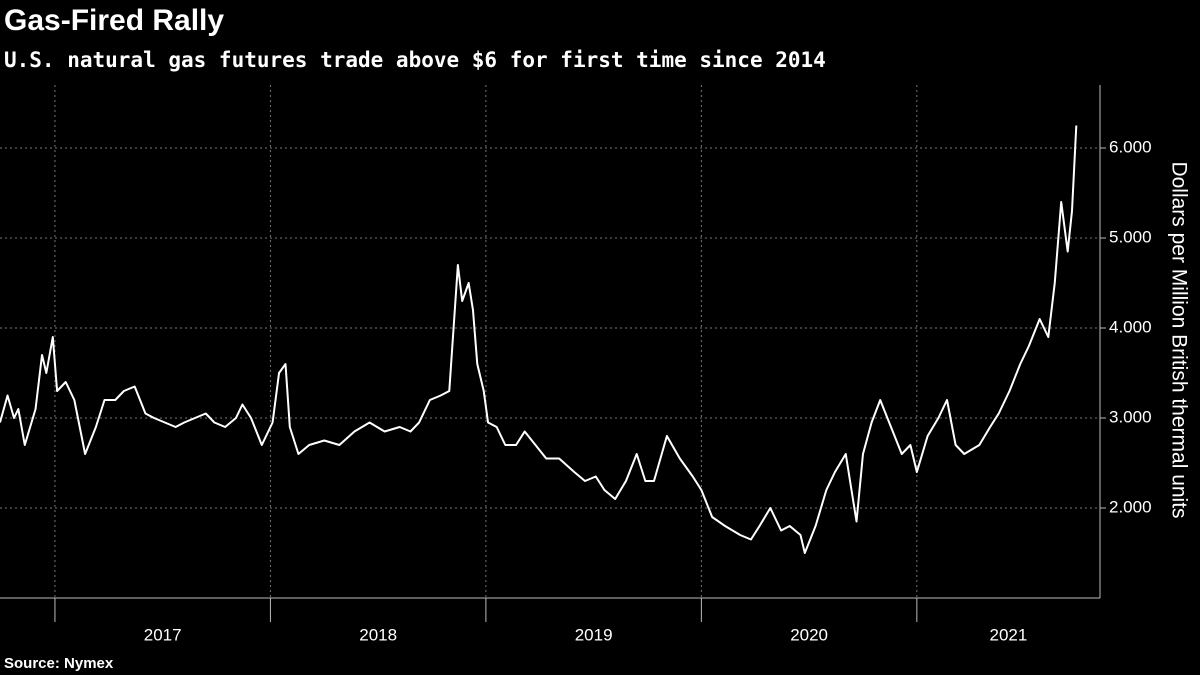 The height and width of the screenshot is (675, 1200). What do you see at coordinates (378, 634) in the screenshot?
I see `x-tick-label: 2018` at bounding box center [378, 634].